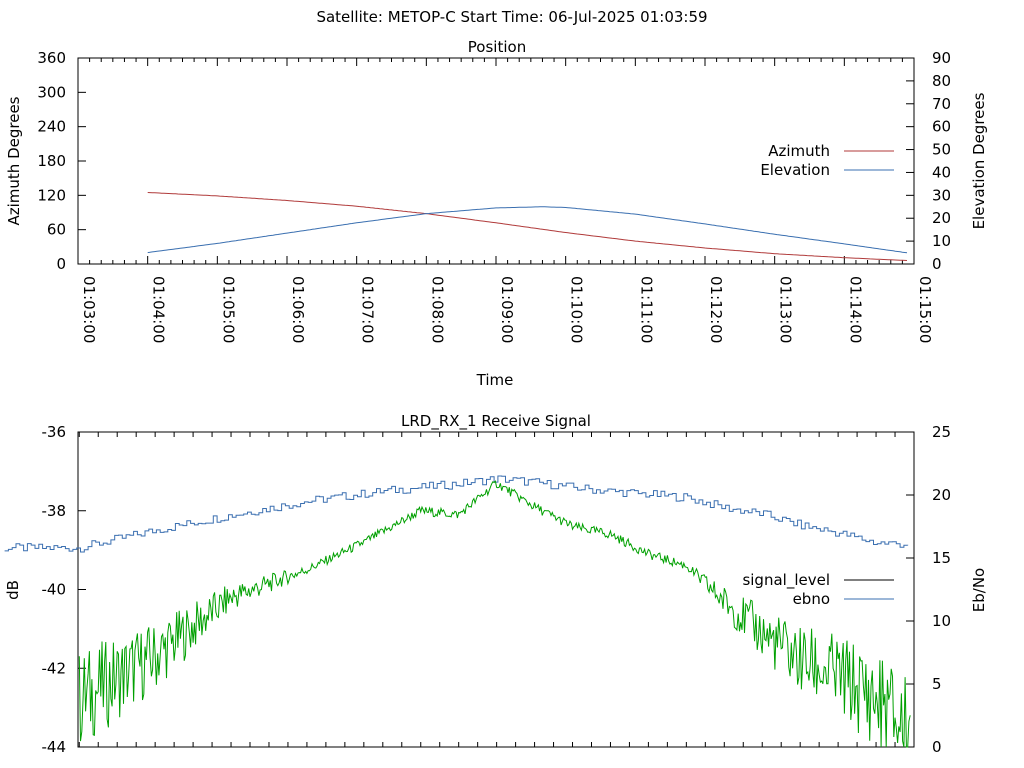 The height and width of the screenshot is (768, 1024). I want to click on time-tick-label: 01:14:00, so click(855, 309).